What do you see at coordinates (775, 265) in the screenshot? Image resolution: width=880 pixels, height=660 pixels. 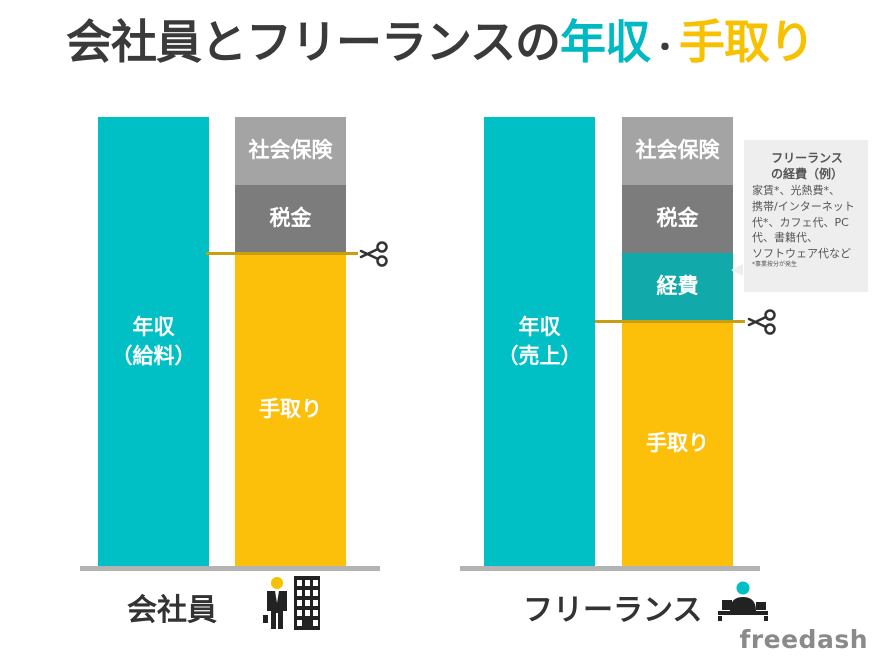 I see `expense-note-footnote: *事業按分が発生` at bounding box center [775, 265].